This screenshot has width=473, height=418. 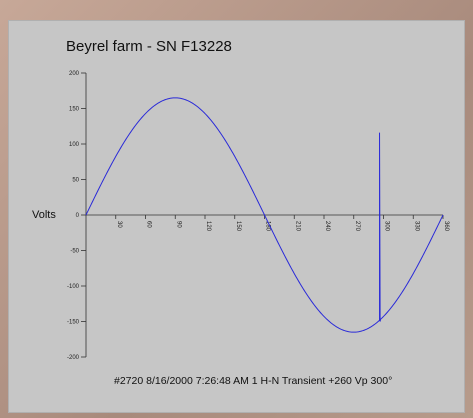 What do you see at coordinates (74, 110) in the screenshot?
I see `y-tick-label: 150` at bounding box center [74, 110].